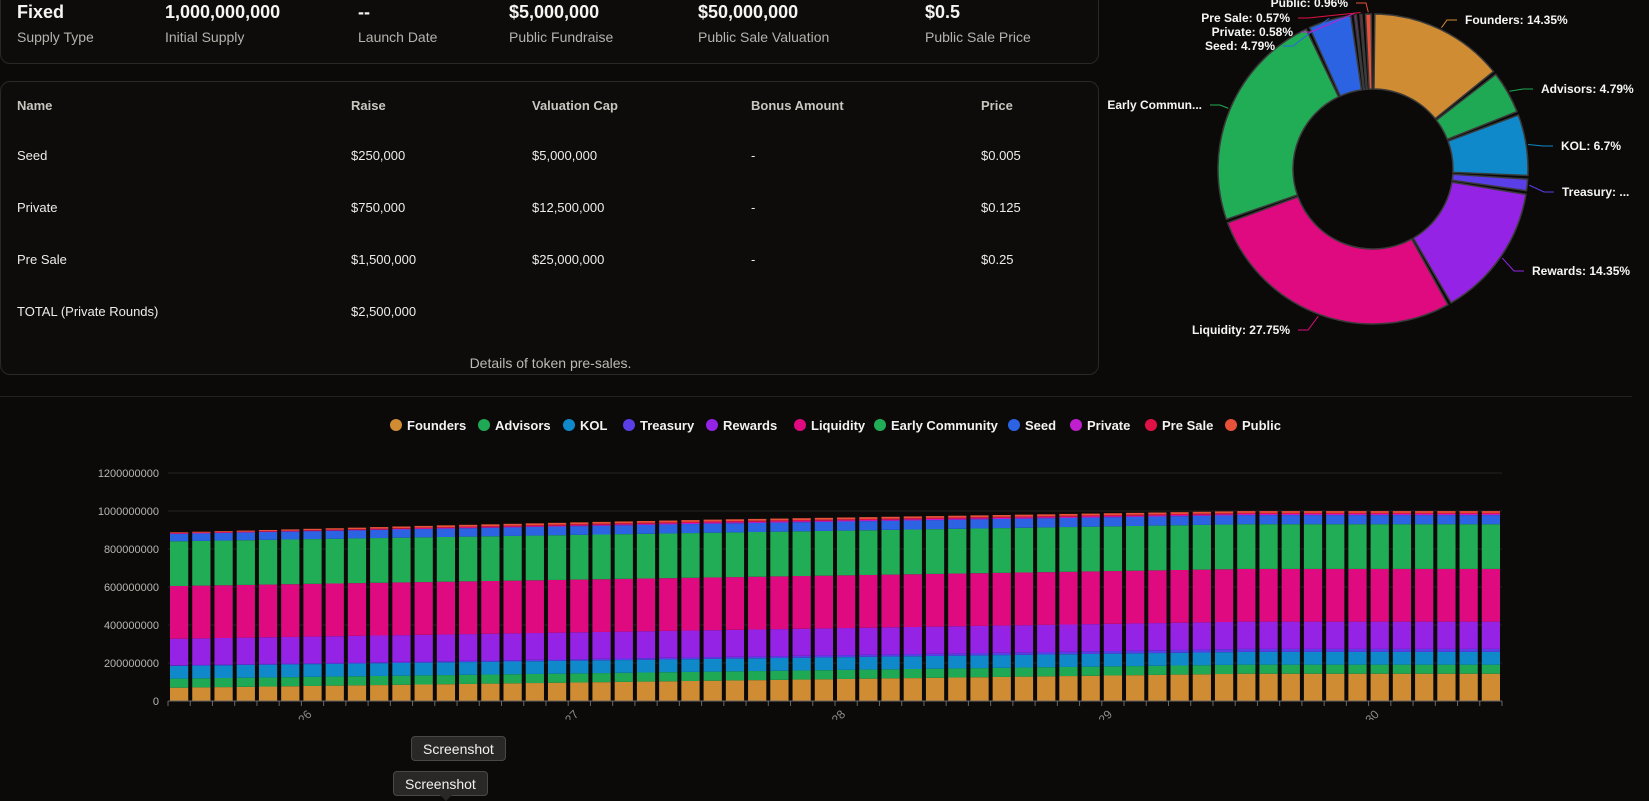 The image size is (1649, 801). Describe the element at coordinates (1488, 145) in the screenshot. I see `donut-slice-kol` at that location.